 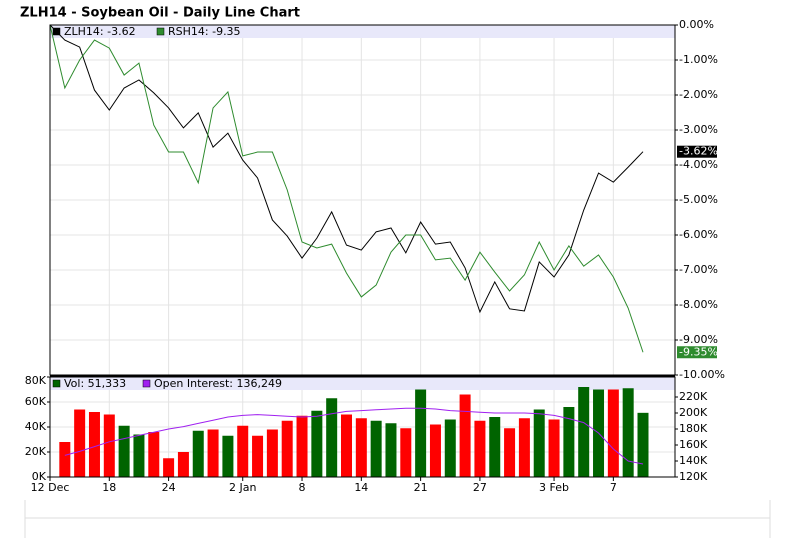 I want to click on y-tick-label: 0.00%, so click(x=696, y=24).